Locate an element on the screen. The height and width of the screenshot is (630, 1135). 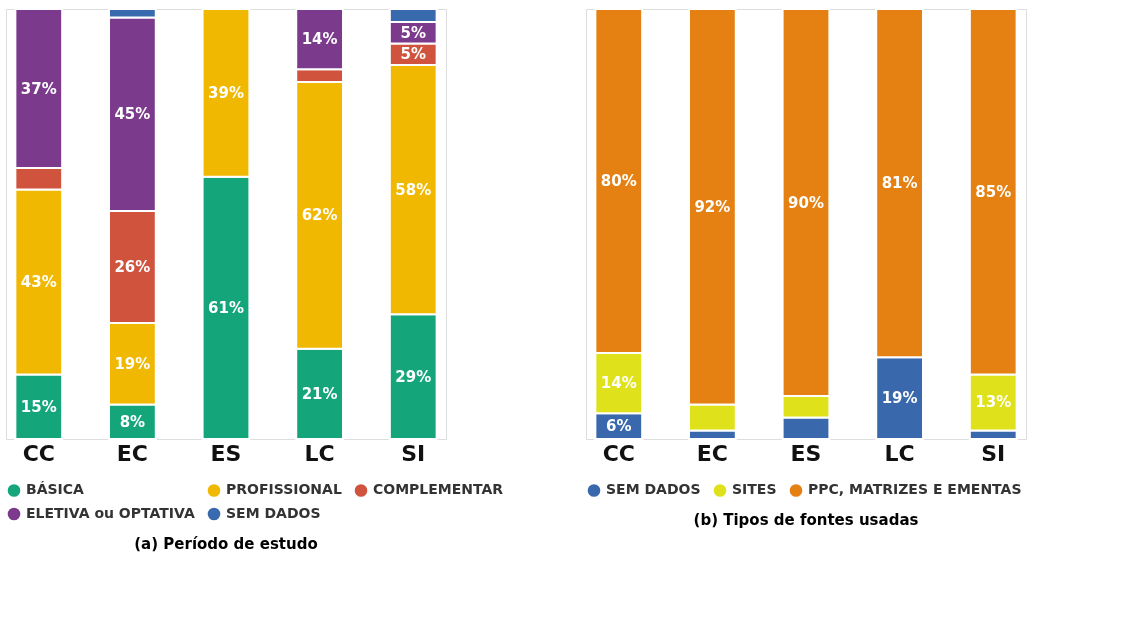
data-label: 29% is located at coordinates (413, 376).